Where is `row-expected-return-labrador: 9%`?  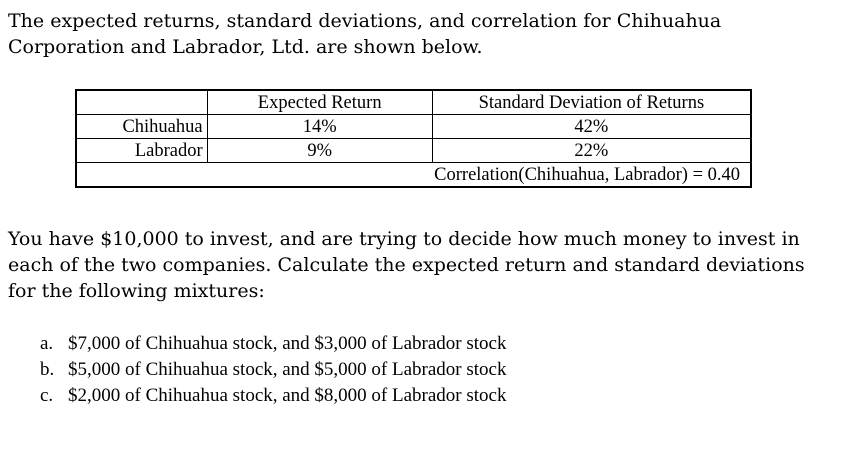
row-expected-return-labrador: 9% is located at coordinates (319, 150).